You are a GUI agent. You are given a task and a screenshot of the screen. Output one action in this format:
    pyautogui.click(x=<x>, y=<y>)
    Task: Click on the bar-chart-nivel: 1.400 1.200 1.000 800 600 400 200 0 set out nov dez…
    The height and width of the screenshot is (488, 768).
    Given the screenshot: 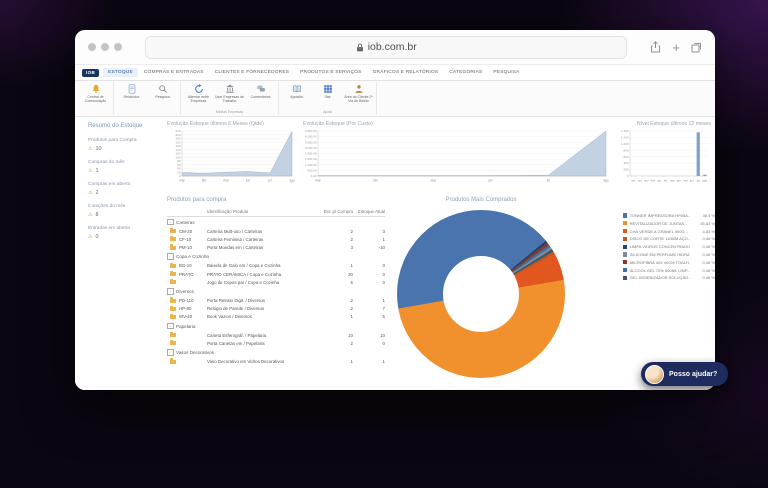 What is the action you would take?
    pyautogui.click(x=663, y=156)
    